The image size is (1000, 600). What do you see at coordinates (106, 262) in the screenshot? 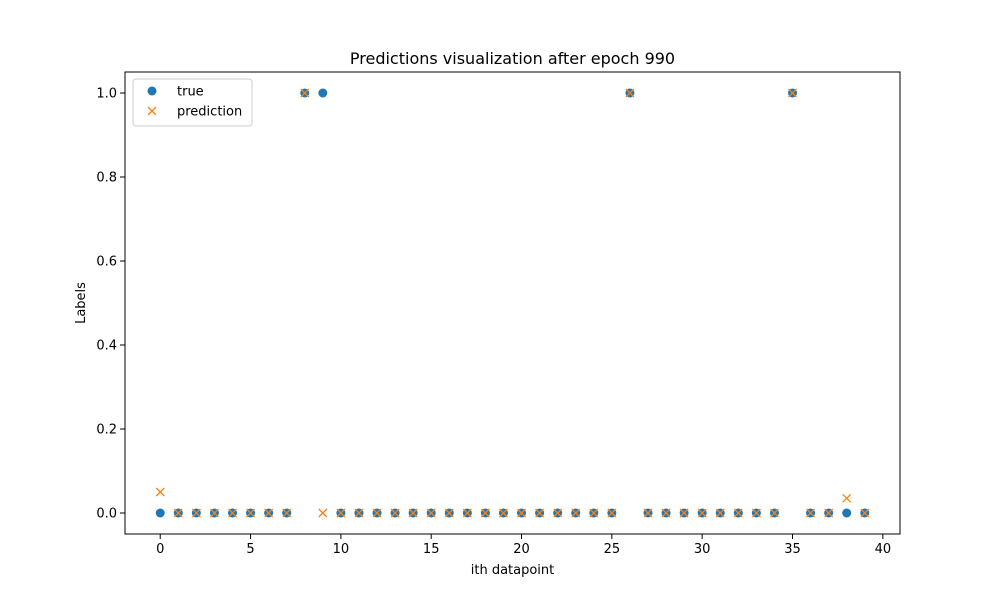
I see `y-tick-label: 0.6` at bounding box center [106, 262].